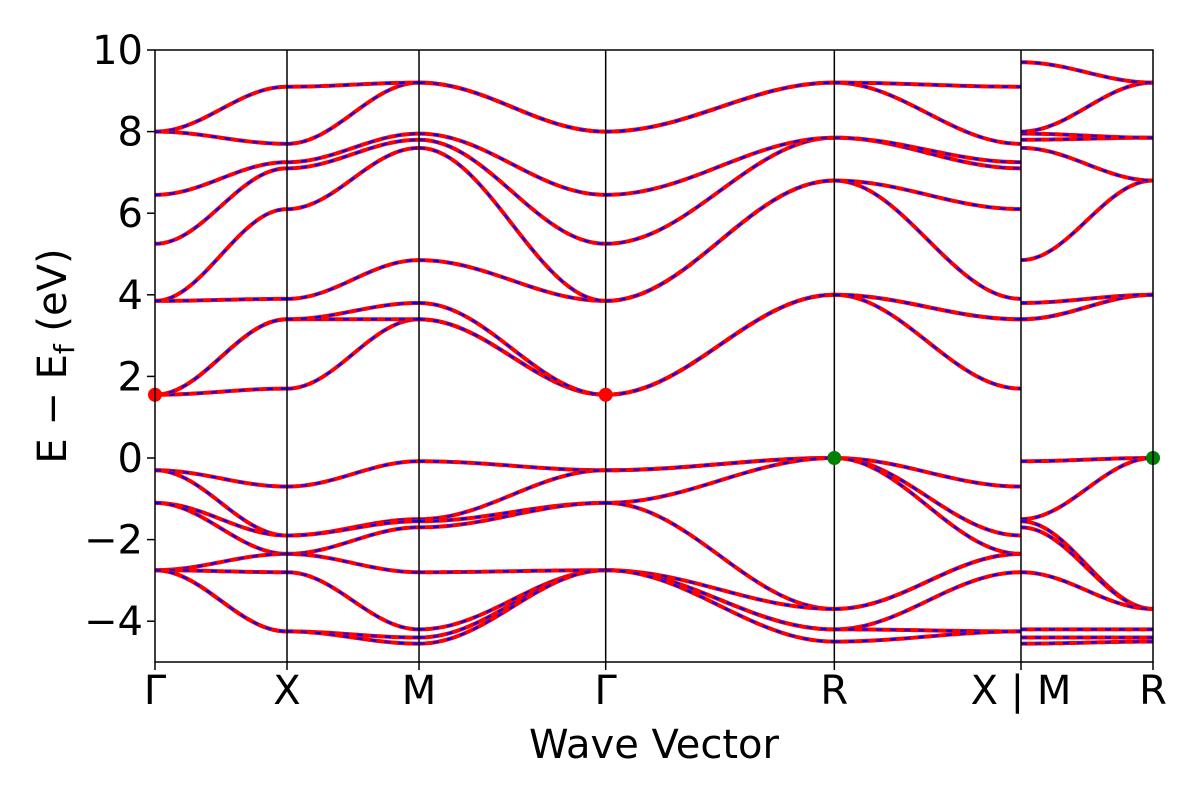 This screenshot has width=1200, height=800. I want to click on cbm-marker, so click(605, 394).